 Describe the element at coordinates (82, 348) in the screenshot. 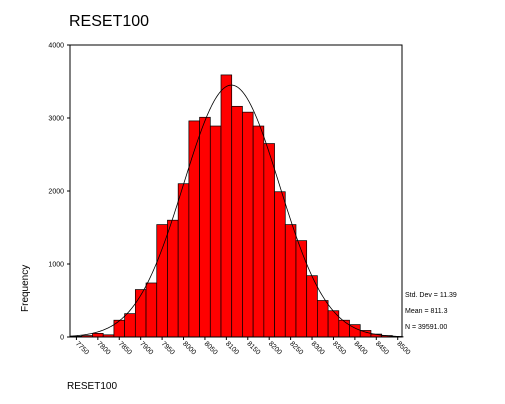

I see `x-tick-label: 7750` at that location.